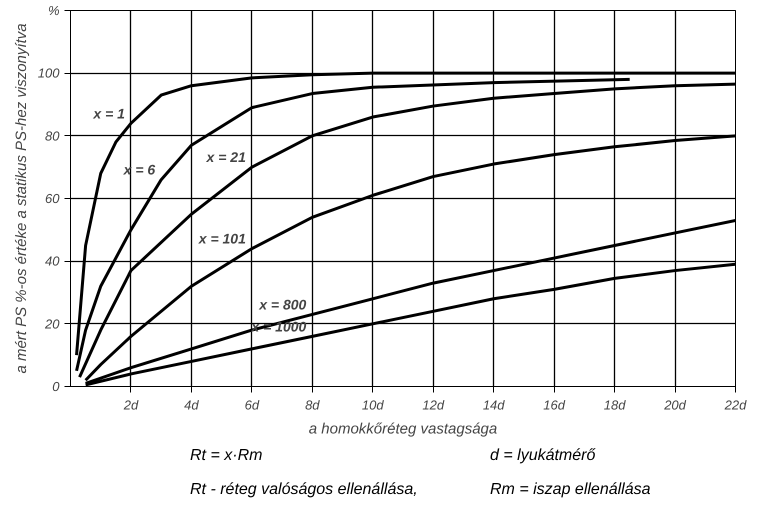  I want to click on text: Rm = iszap ellenállása, so click(571, 490).